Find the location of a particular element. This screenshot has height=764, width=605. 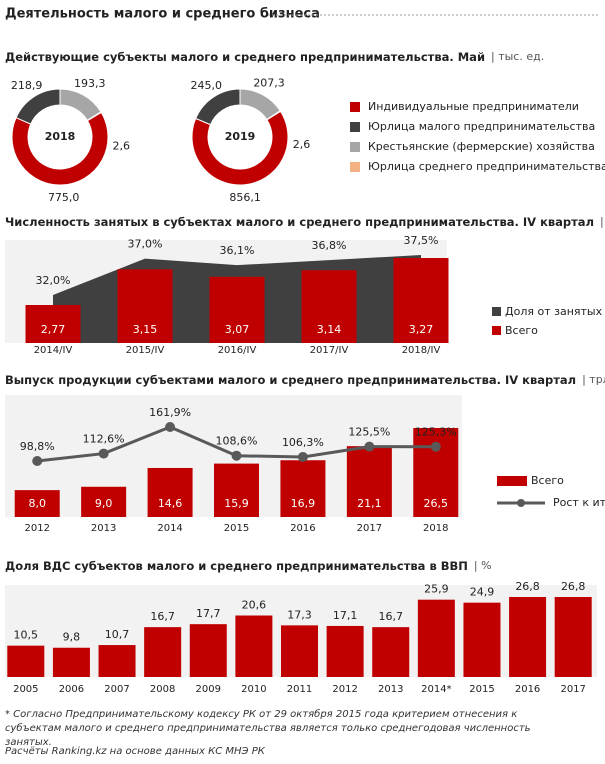

legend-label: Доля от занятых is located at coordinates (554, 311).